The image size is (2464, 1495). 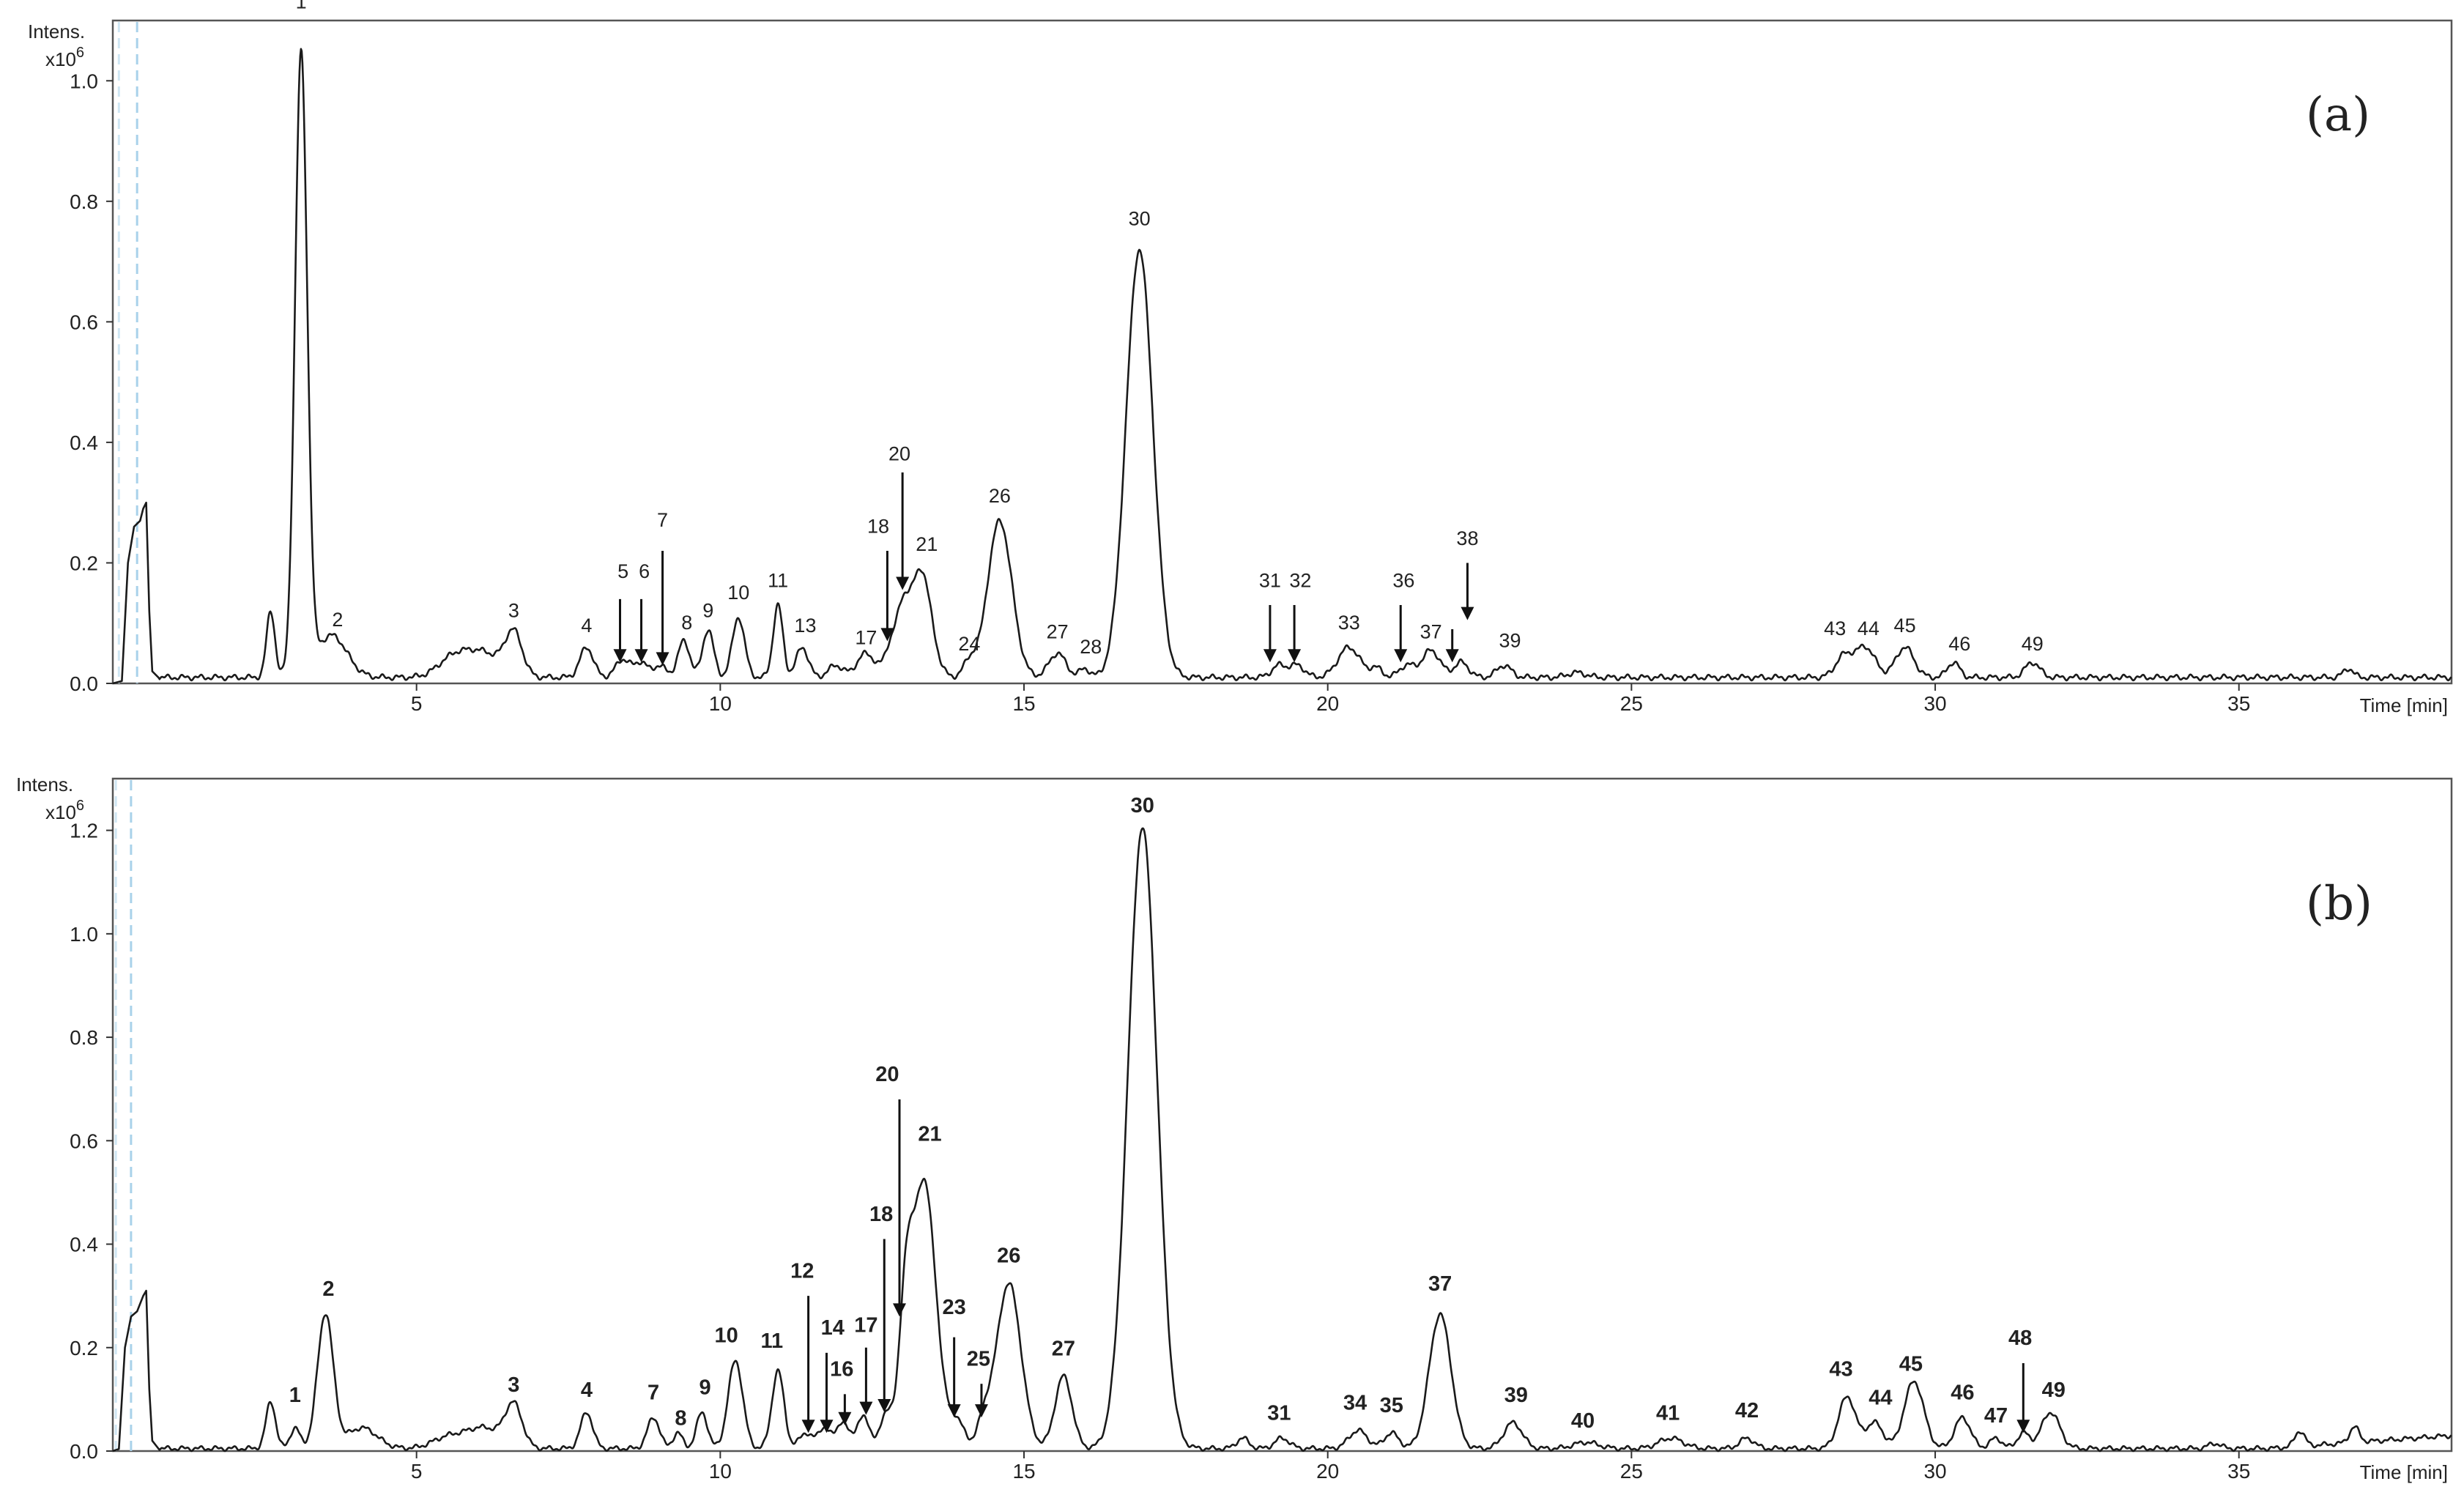 I want to click on x-axis-label-b: Time [min], so click(x=2404, y=1472).